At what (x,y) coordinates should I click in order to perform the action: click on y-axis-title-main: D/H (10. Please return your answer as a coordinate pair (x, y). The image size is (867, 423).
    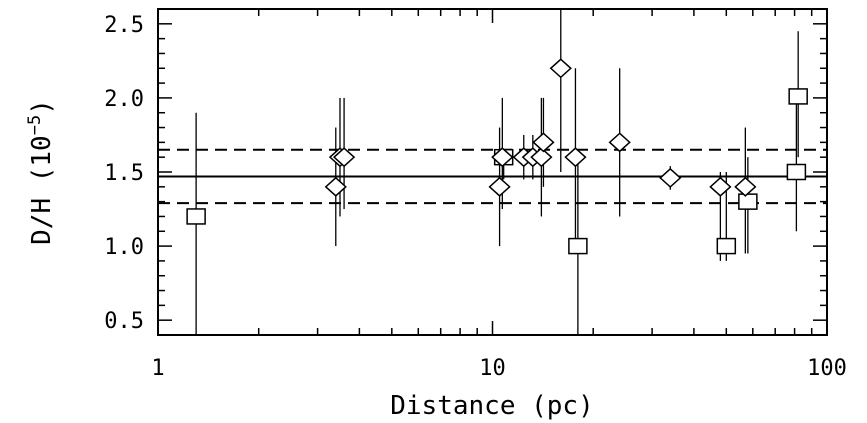
    Looking at the image, I should click on (42, 190).